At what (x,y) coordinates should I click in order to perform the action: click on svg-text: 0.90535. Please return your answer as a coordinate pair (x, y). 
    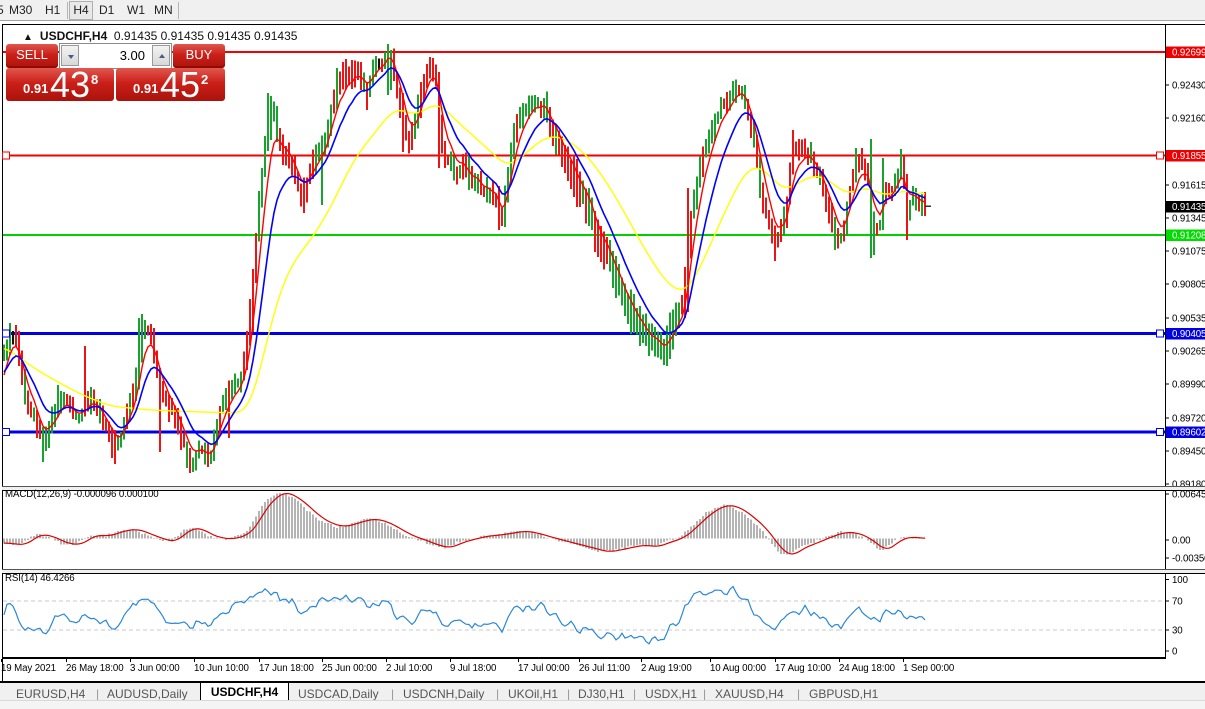
    Looking at the image, I should click on (1188, 319).